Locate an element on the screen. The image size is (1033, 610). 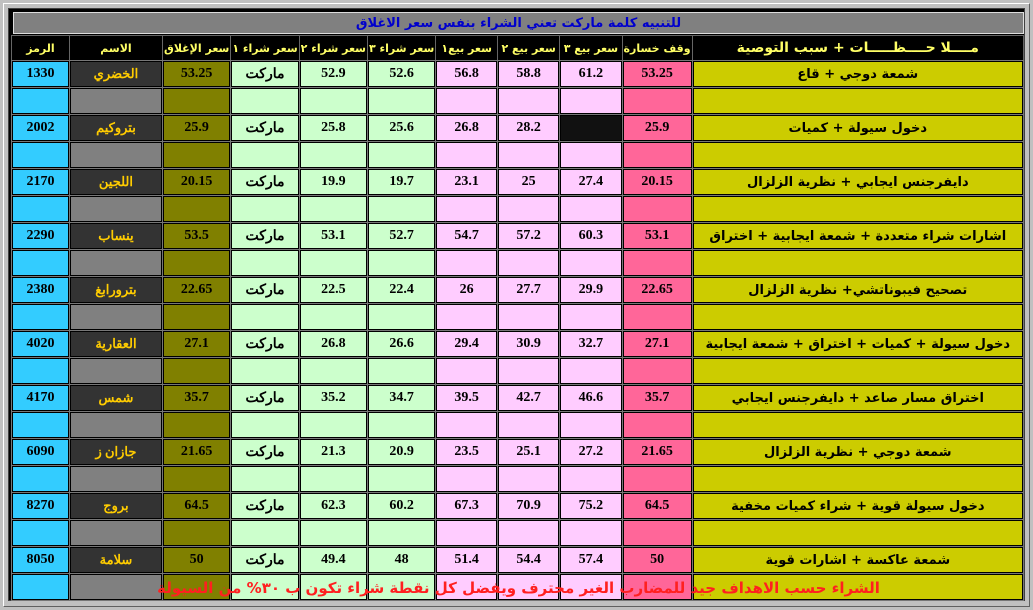
header-symbol: الرمز is located at coordinates (40, 48).